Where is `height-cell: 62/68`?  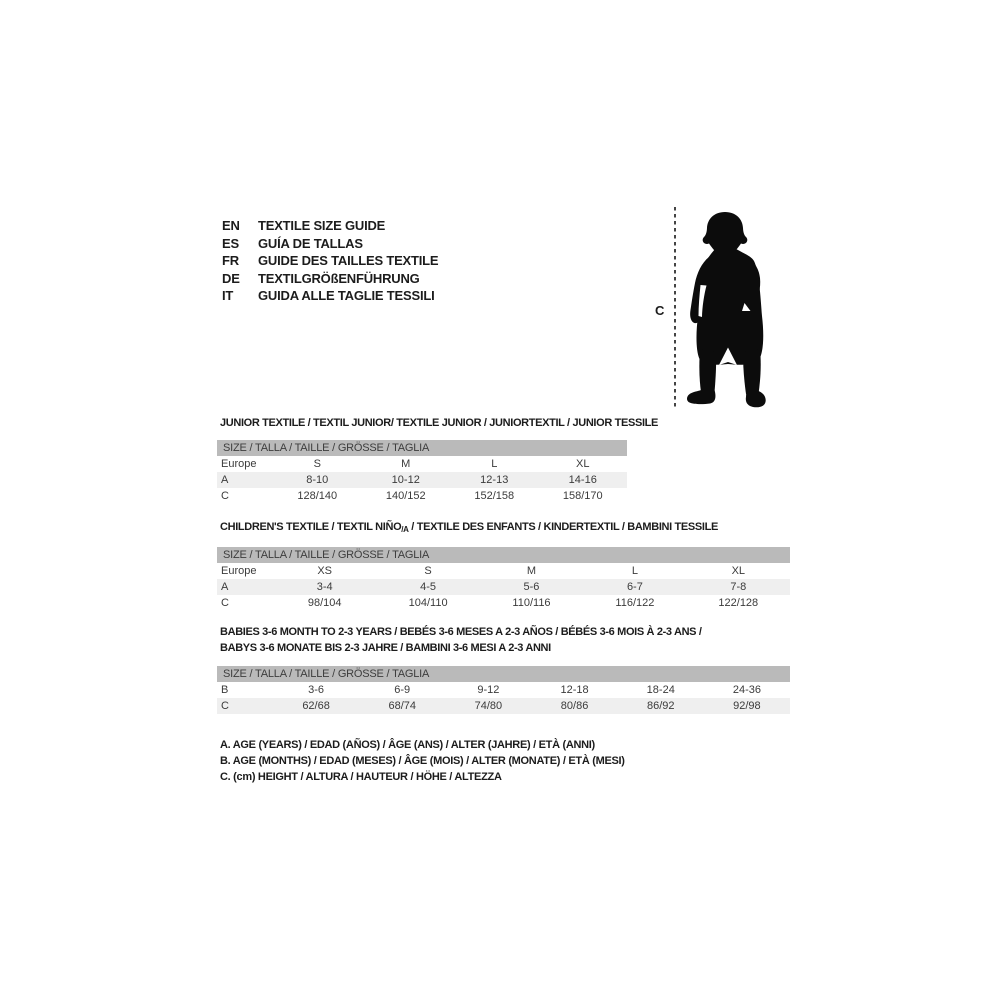
height-cell: 62/68 is located at coordinates (316, 706).